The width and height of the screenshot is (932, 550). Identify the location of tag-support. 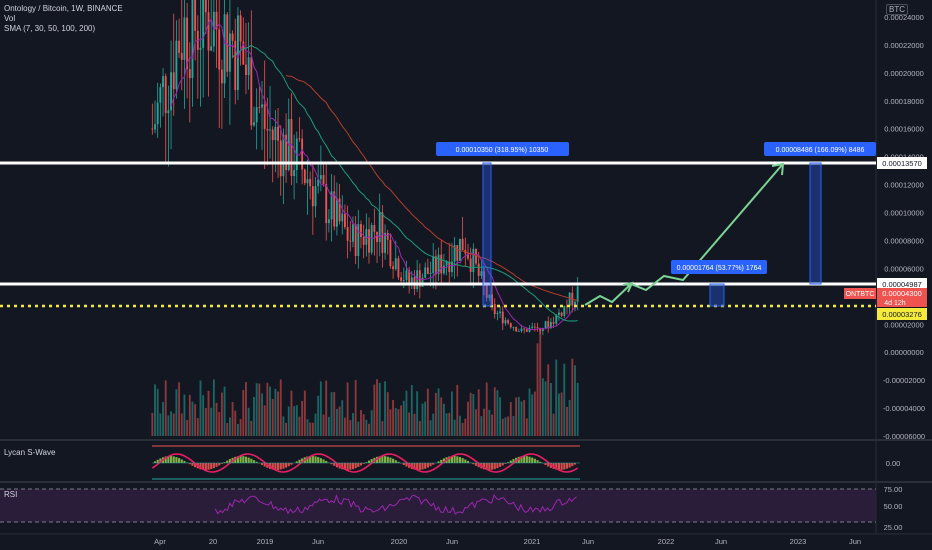
(902, 314).